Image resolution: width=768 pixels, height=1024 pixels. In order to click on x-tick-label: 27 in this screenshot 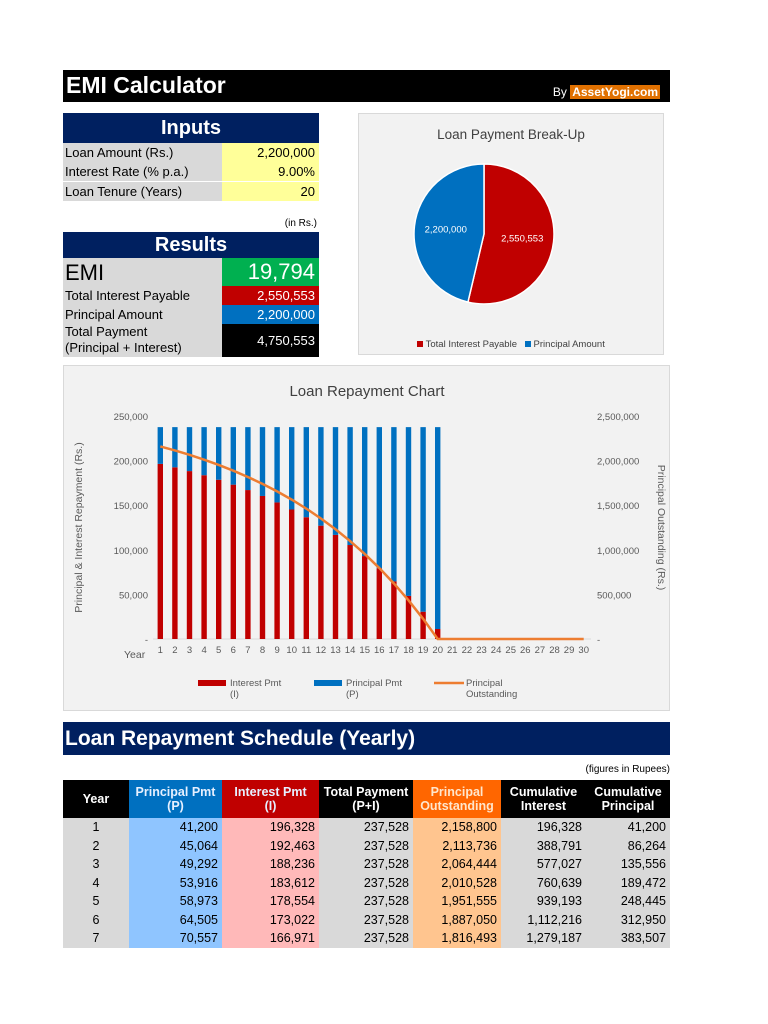, I will do `click(540, 650)`.